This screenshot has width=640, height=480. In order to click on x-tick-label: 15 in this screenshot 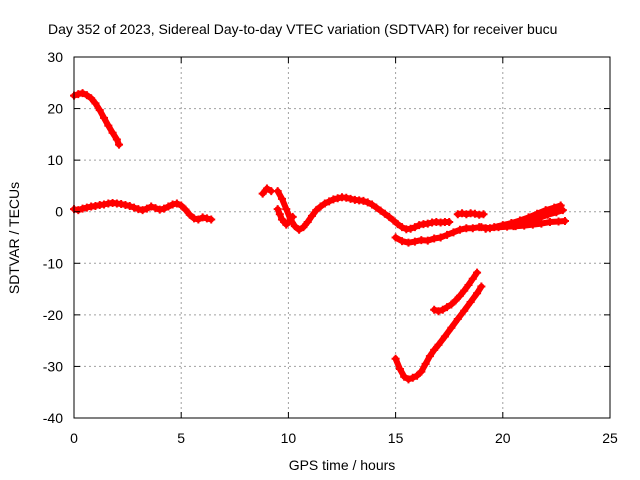, I will do `click(396, 438)`.